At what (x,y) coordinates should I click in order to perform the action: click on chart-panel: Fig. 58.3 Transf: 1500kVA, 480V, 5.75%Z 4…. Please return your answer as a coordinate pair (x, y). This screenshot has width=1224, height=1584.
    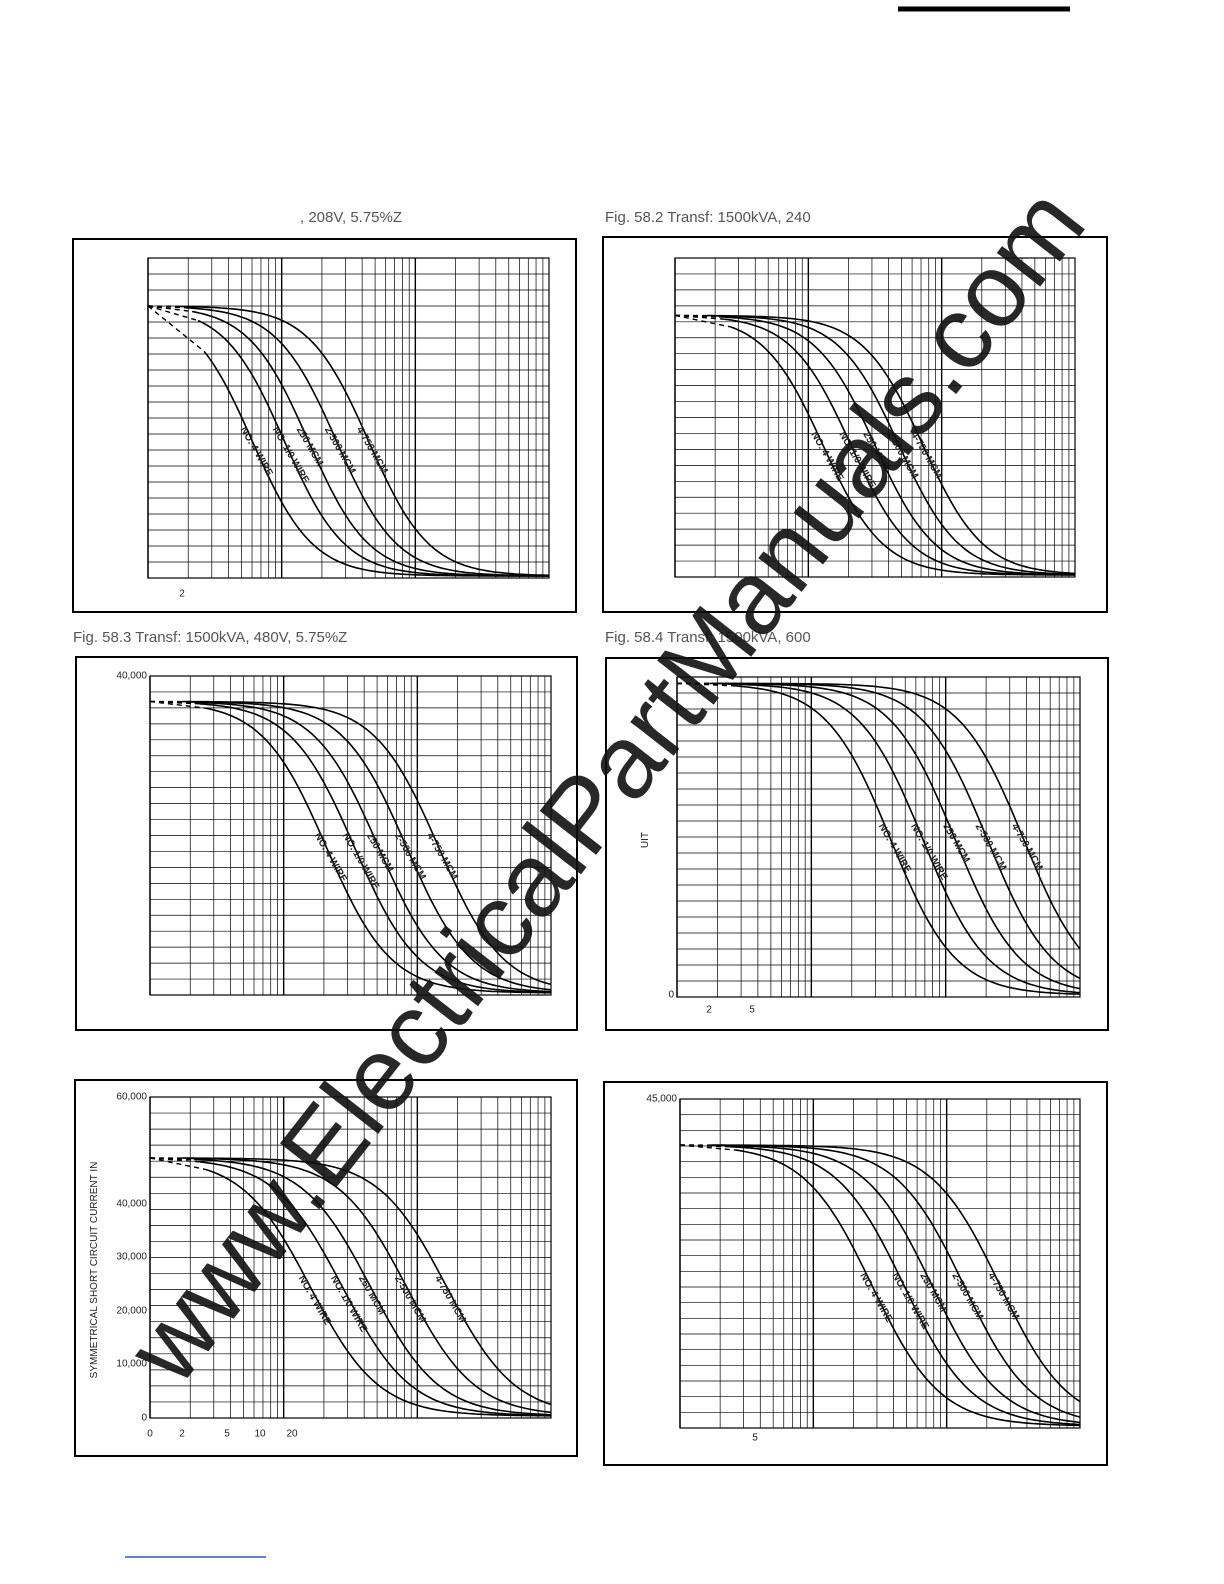
    Looking at the image, I should click on (325, 830).